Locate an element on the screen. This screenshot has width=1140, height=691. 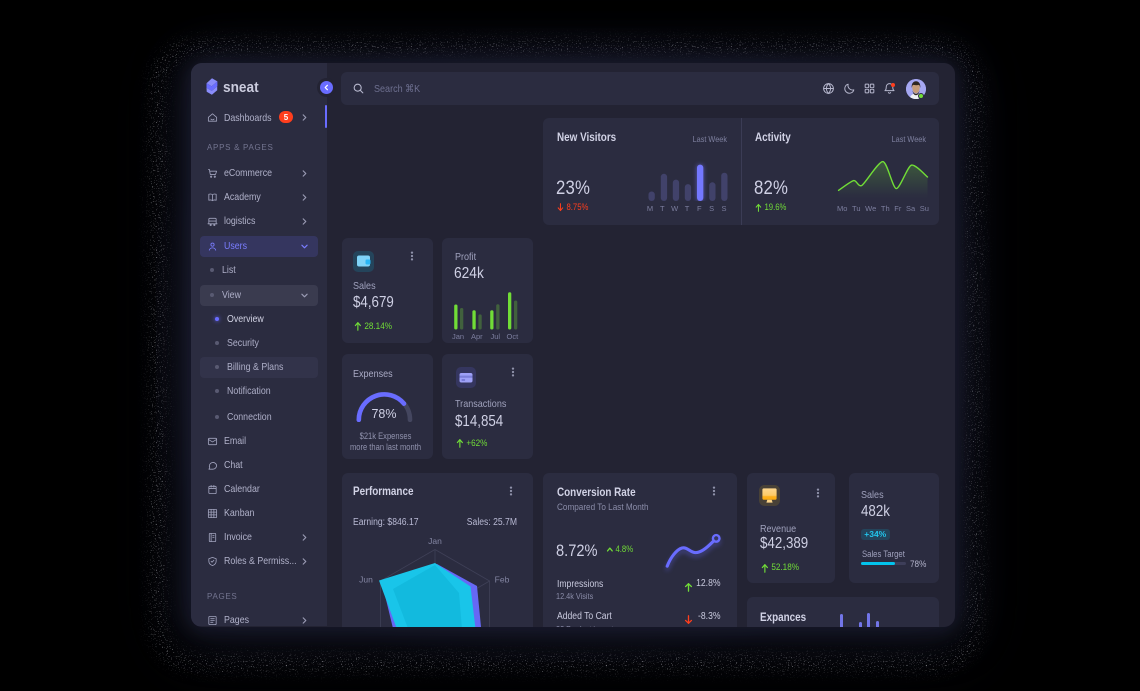
svg-text: Jun is located at coordinates (366, 580).